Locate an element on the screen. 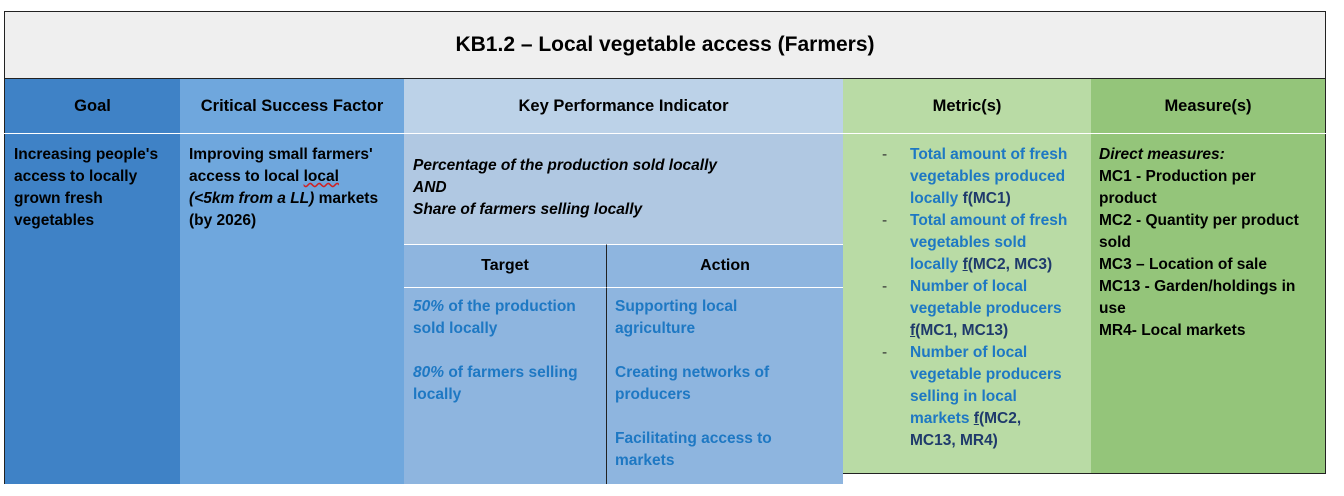 Image resolution: width=1344 pixels, height=496 pixels. target-text: locally is located at coordinates (437, 394).